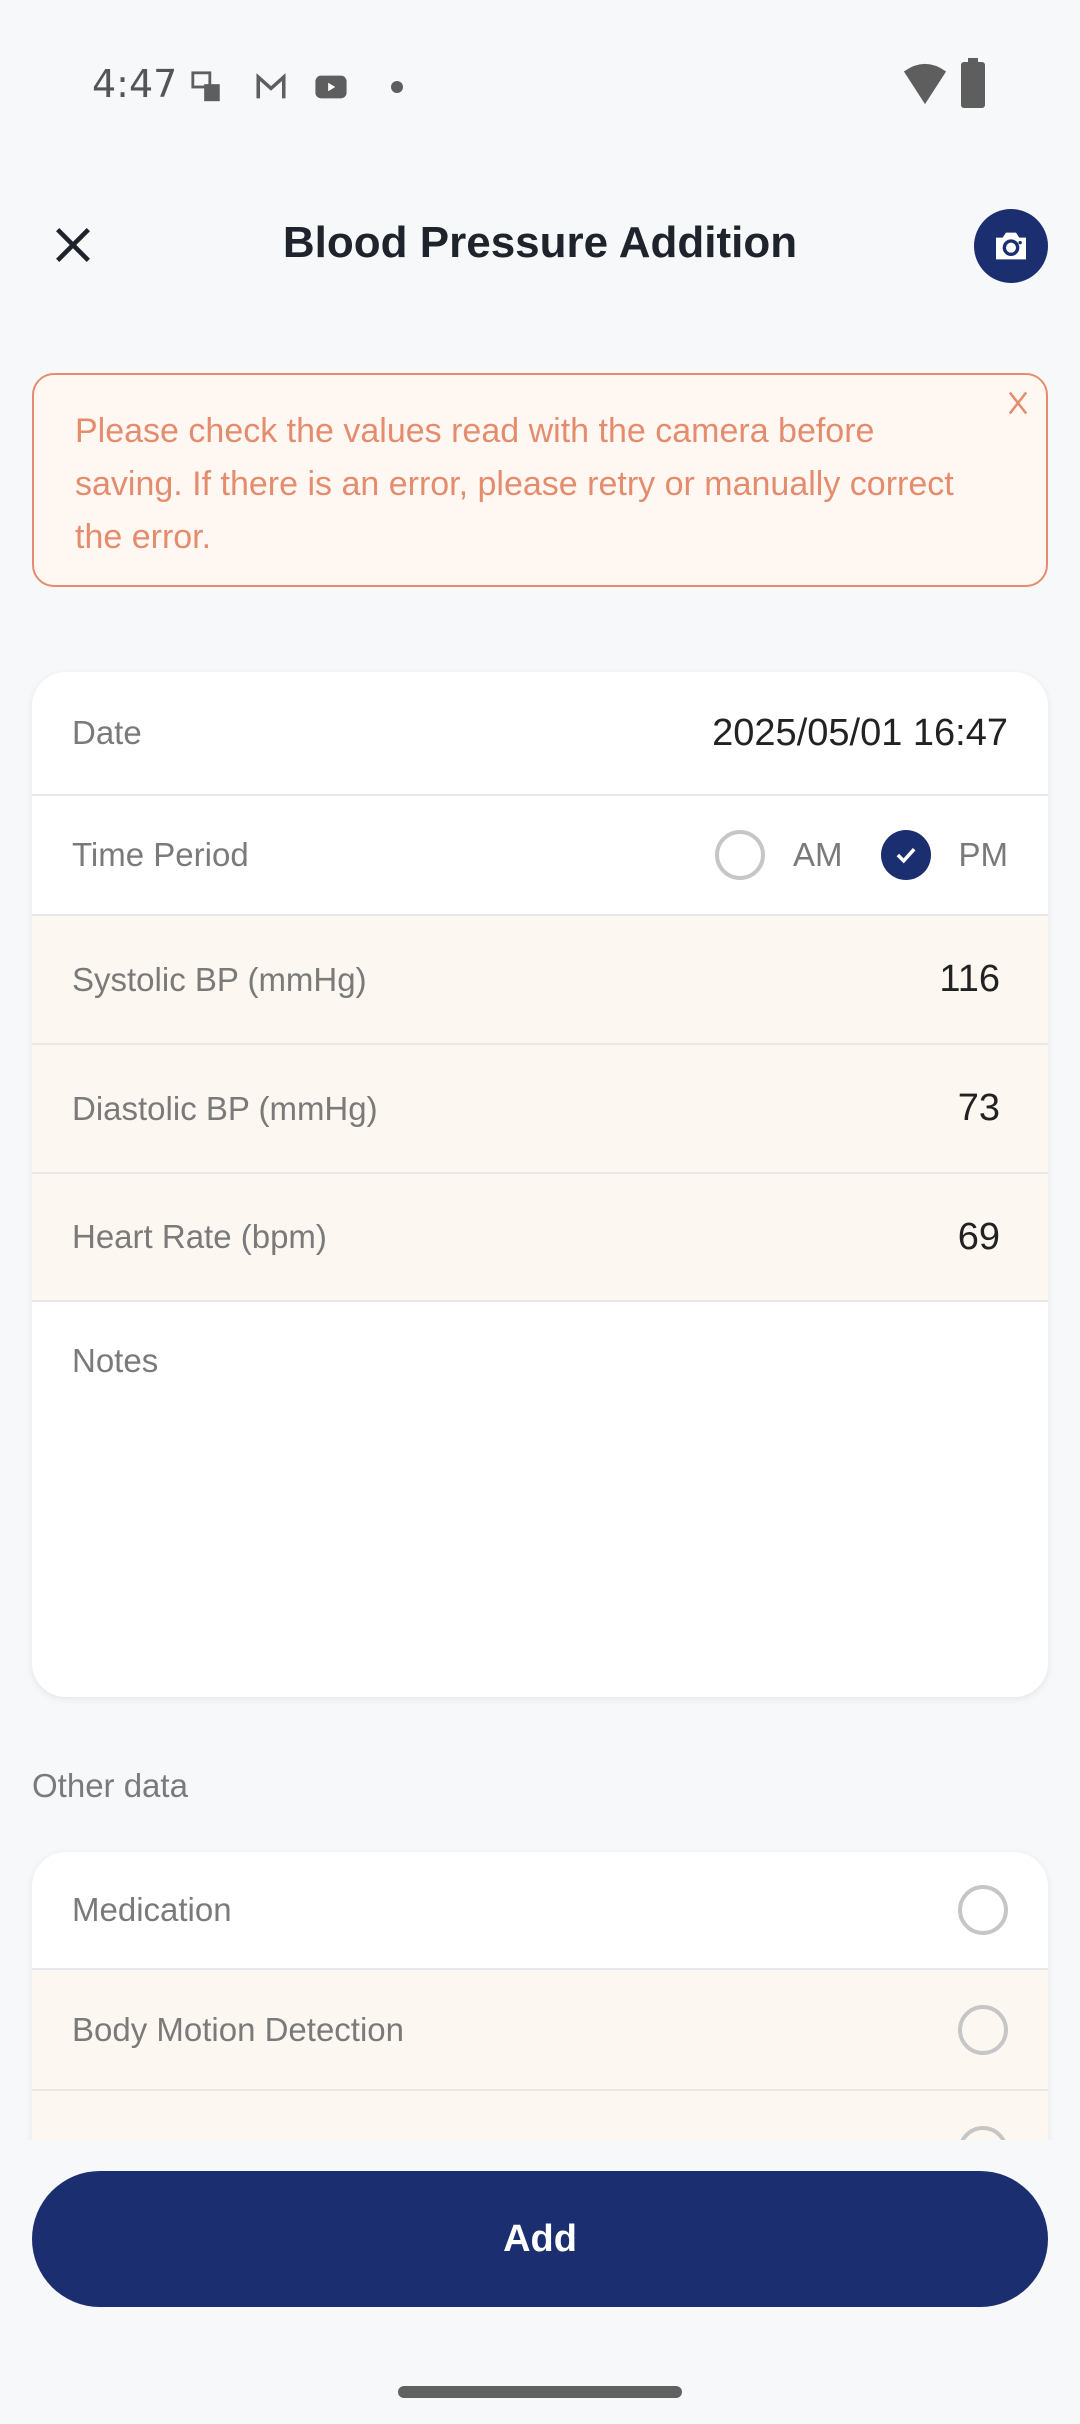  I want to click on check-icon, so click(905, 855).